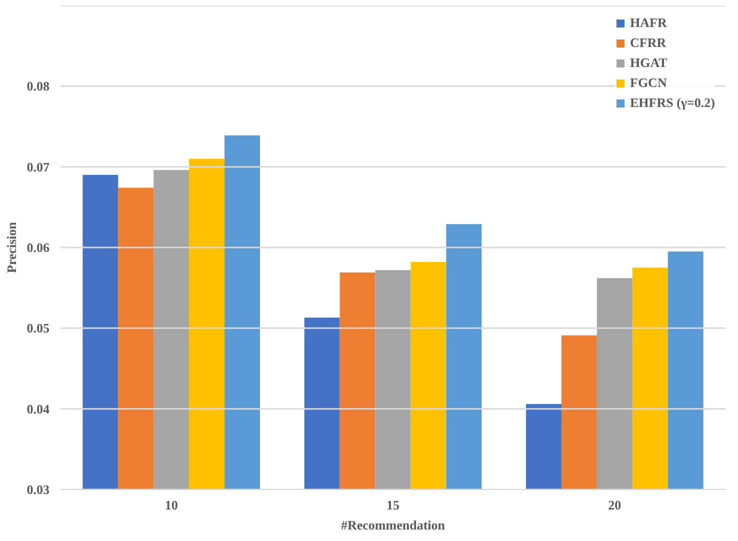  What do you see at coordinates (648, 23) in the screenshot?
I see `legend-label: HAFR` at bounding box center [648, 23].